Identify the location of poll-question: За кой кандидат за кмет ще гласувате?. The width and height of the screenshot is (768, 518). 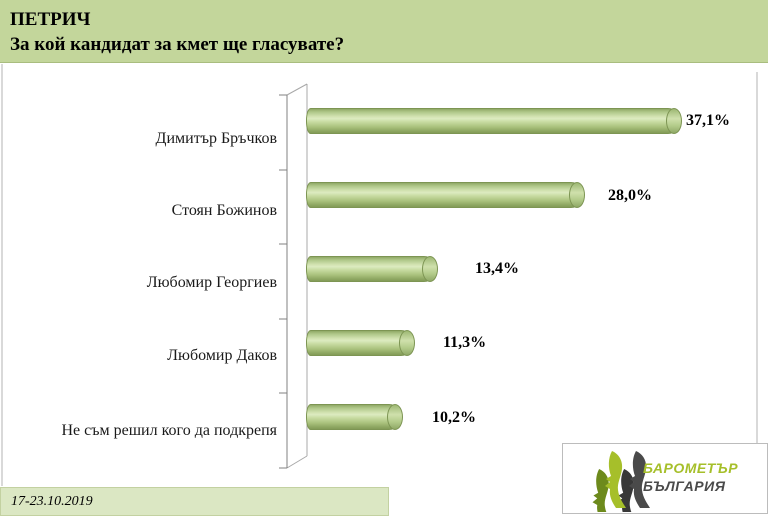
(177, 44).